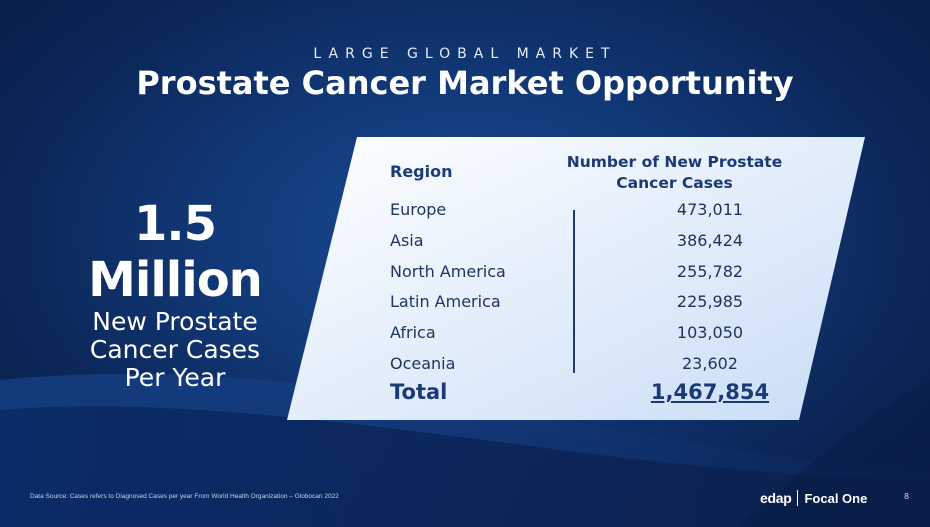 This screenshot has width=930, height=527. I want to click on section-eyebrow: LARGE GLOBAL MARKET, so click(465, 54).